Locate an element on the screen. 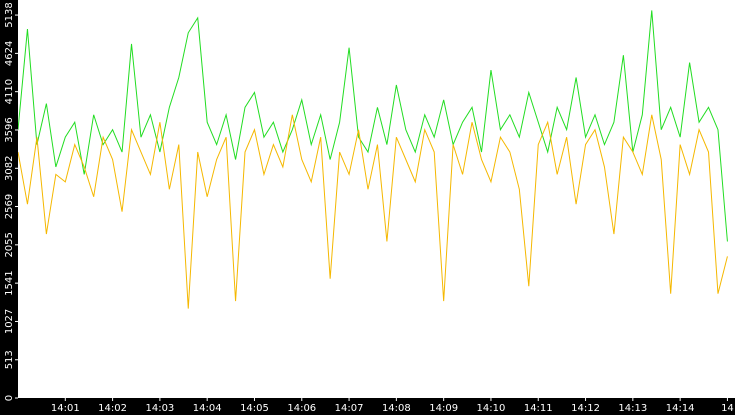 The image size is (735, 415). x-tick-label: 14:06 is located at coordinates (301, 408).